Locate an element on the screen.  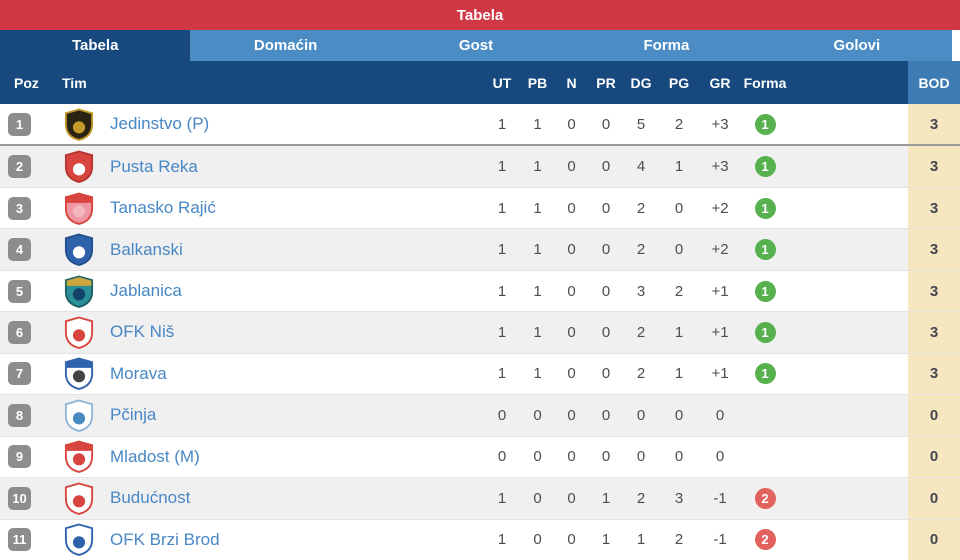
position-cell: 5 is located at coordinates (26, 291).